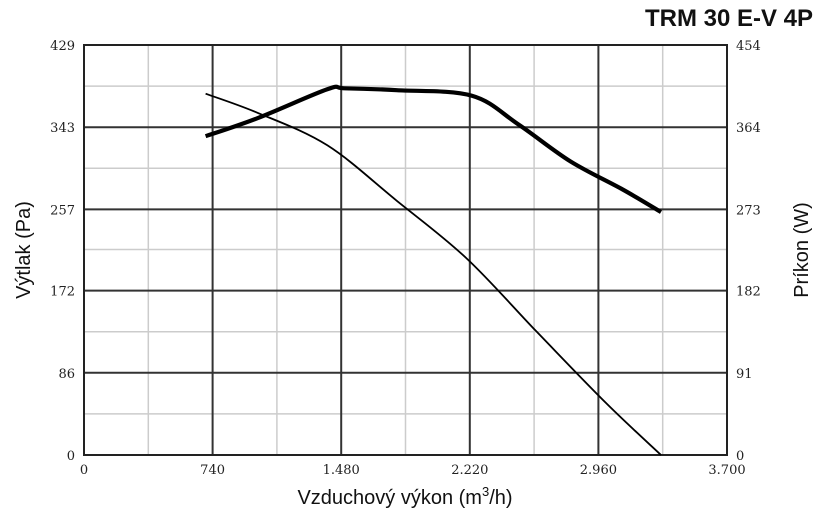 The height and width of the screenshot is (512, 828). What do you see at coordinates (71, 456) in the screenshot?
I see `y-left-tick-label: 0` at bounding box center [71, 456].